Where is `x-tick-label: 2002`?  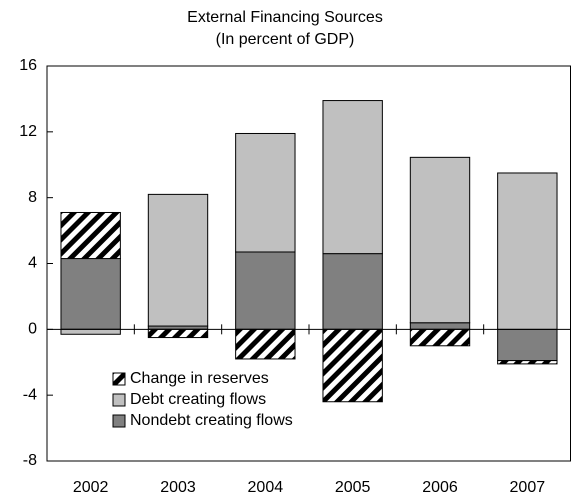
x-tick-label: 2002 is located at coordinates (91, 487).